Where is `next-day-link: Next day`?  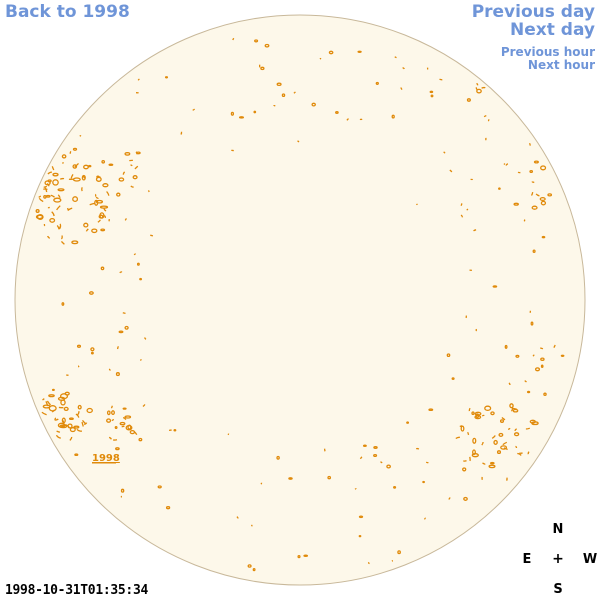
next-day-link: Next day is located at coordinates (552, 30).